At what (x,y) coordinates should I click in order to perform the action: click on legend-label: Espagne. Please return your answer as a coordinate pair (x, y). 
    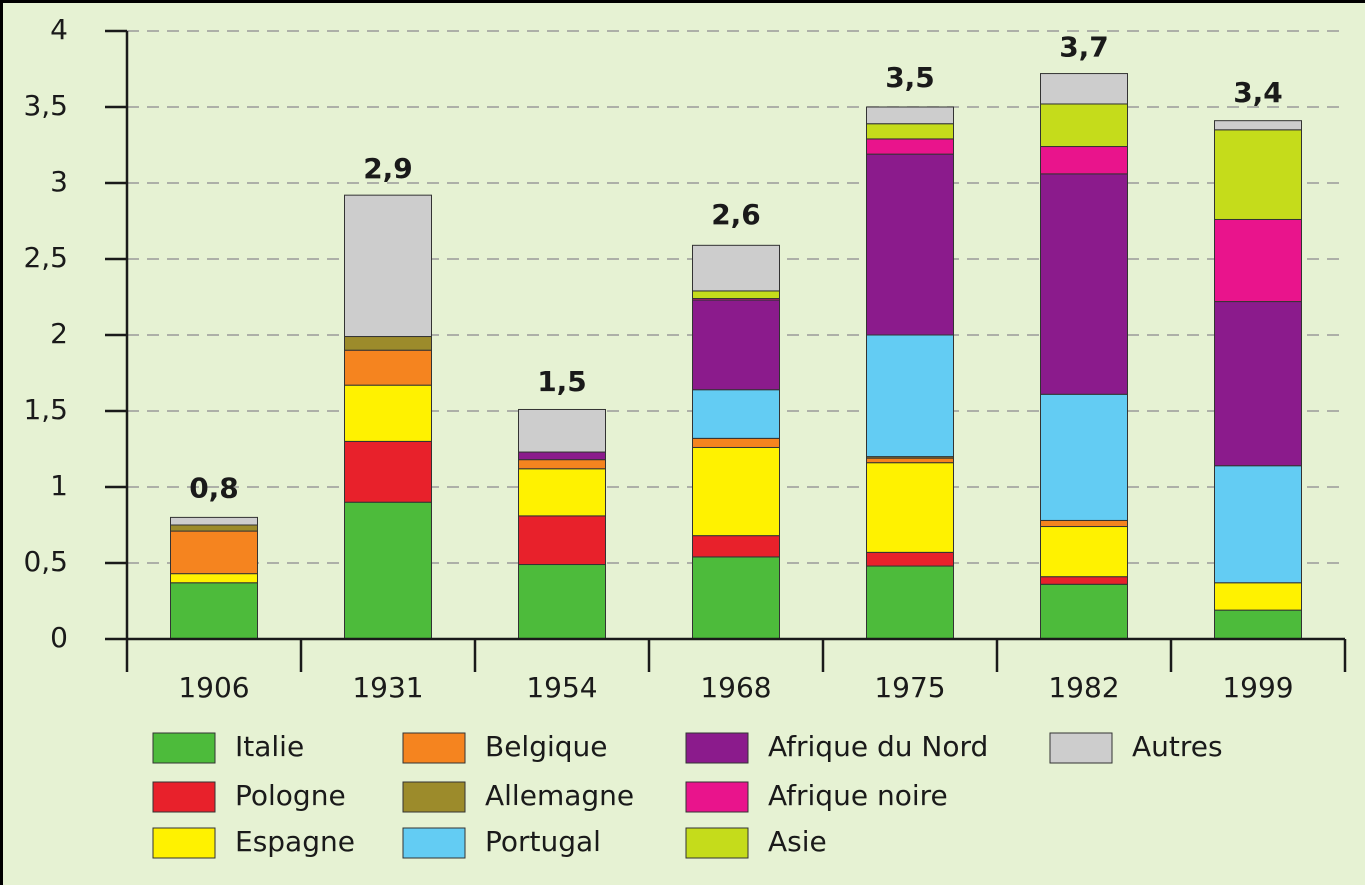
    Looking at the image, I should click on (295, 841).